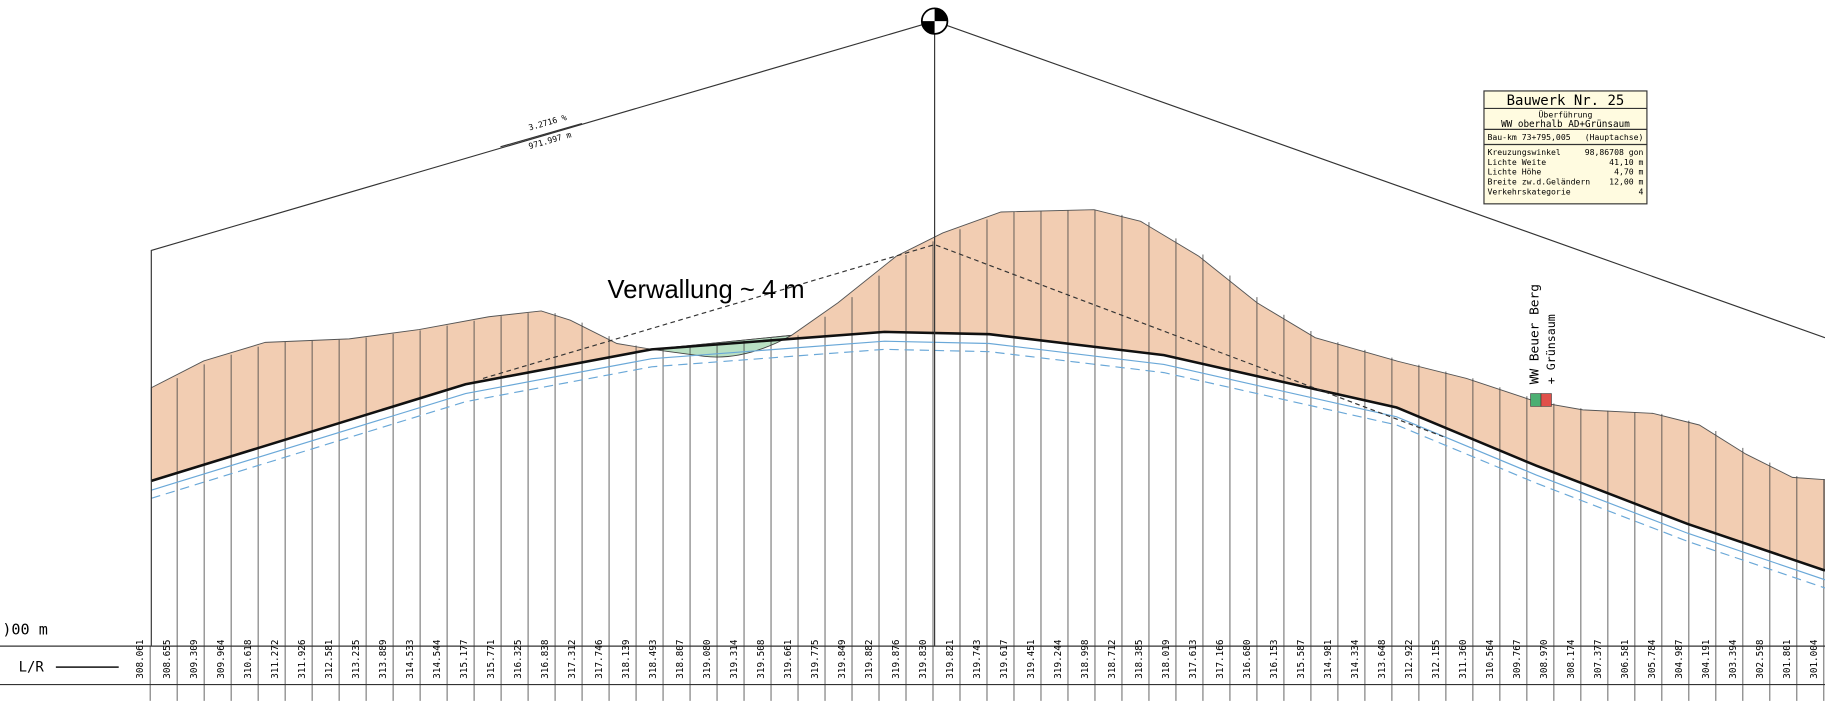  Describe the element at coordinates (541, 135) in the screenshot. I see `grade-arrow` at that location.